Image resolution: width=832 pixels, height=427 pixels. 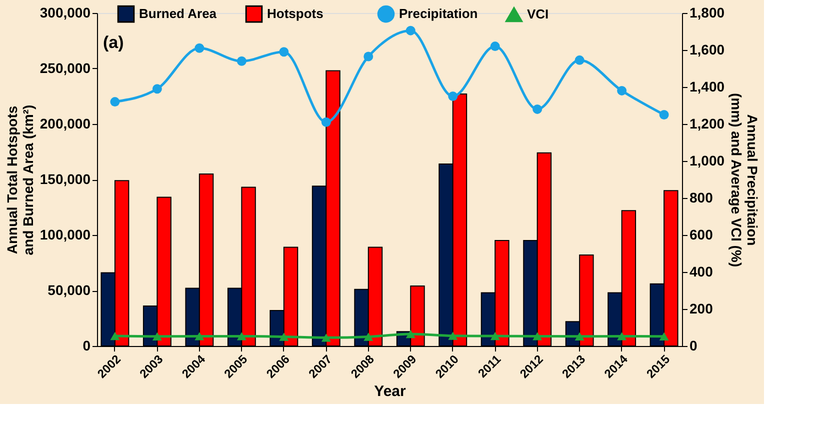 I want to click on y2-tick-label: 400, so click(x=702, y=272).